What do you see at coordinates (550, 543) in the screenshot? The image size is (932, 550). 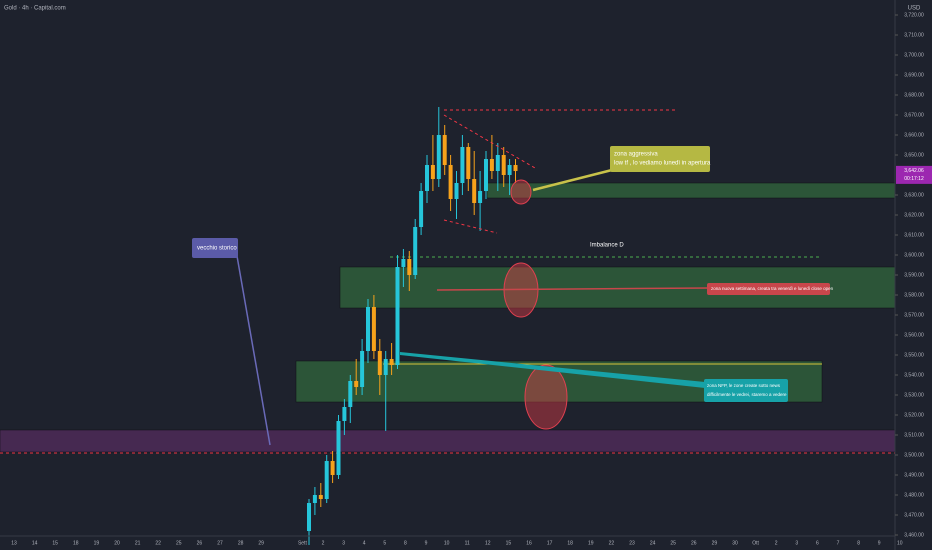 I see `x-tick-label: 17` at bounding box center [550, 543].